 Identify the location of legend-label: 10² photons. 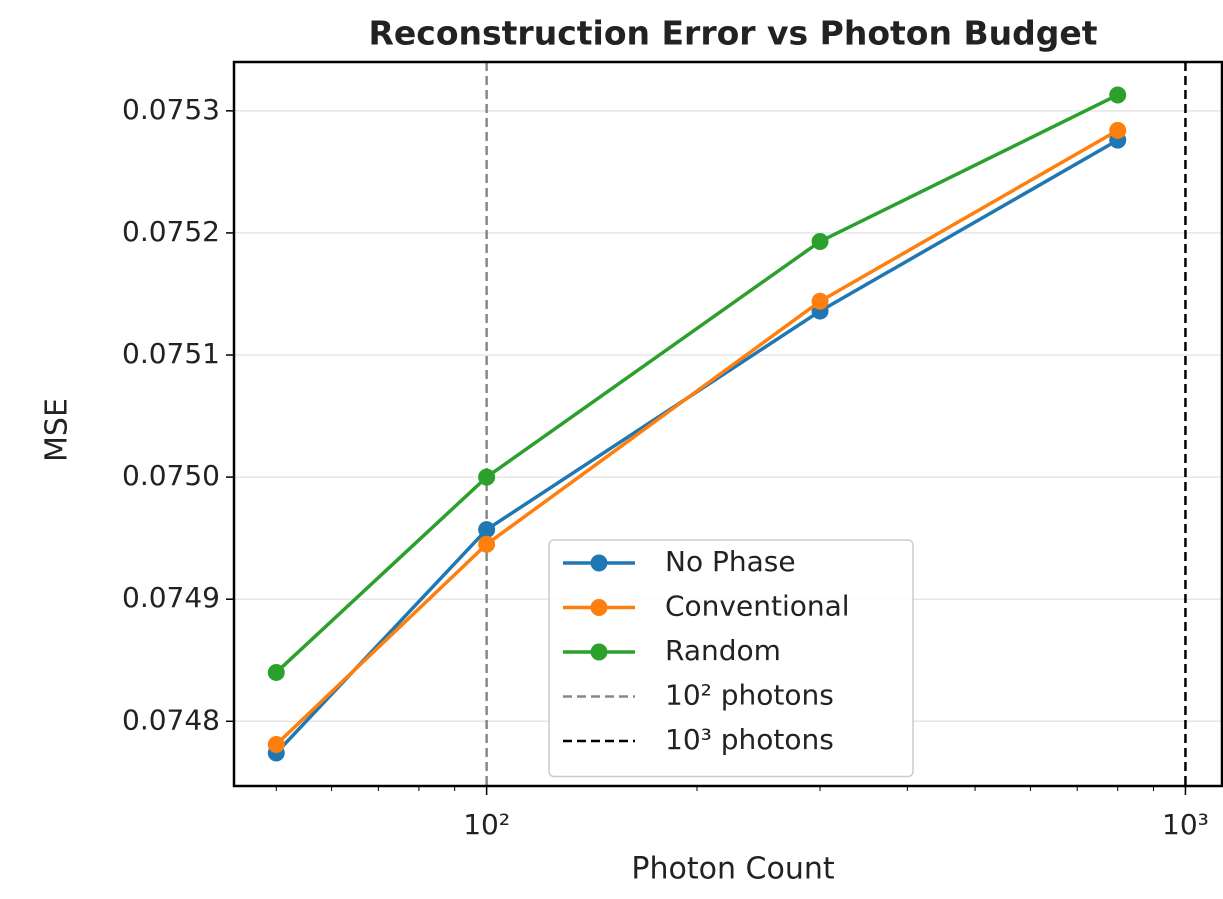
(749, 695).